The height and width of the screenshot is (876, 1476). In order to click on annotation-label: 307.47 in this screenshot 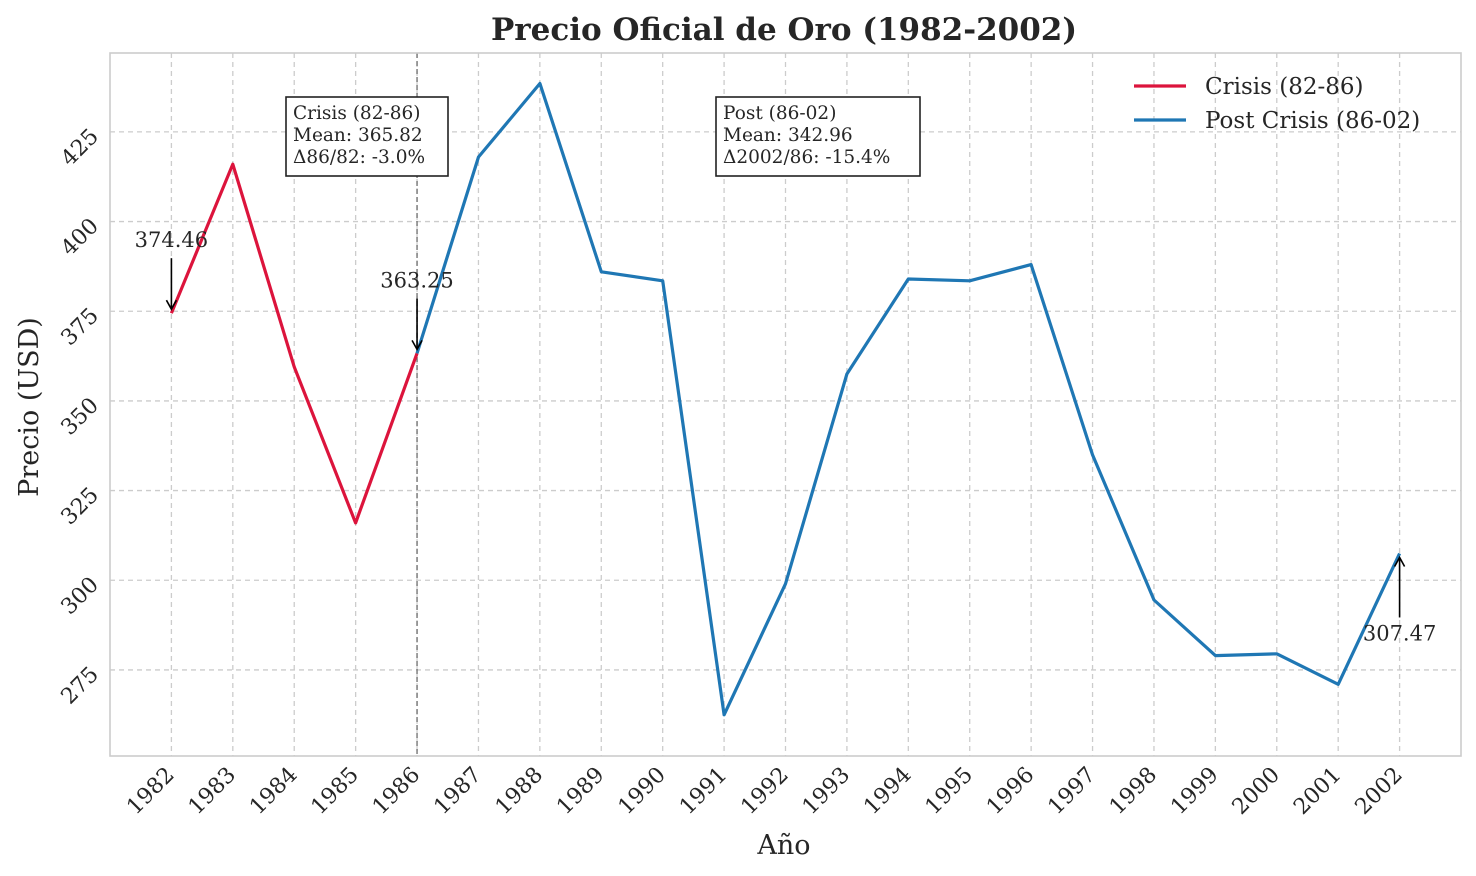, I will do `click(1399, 633)`.